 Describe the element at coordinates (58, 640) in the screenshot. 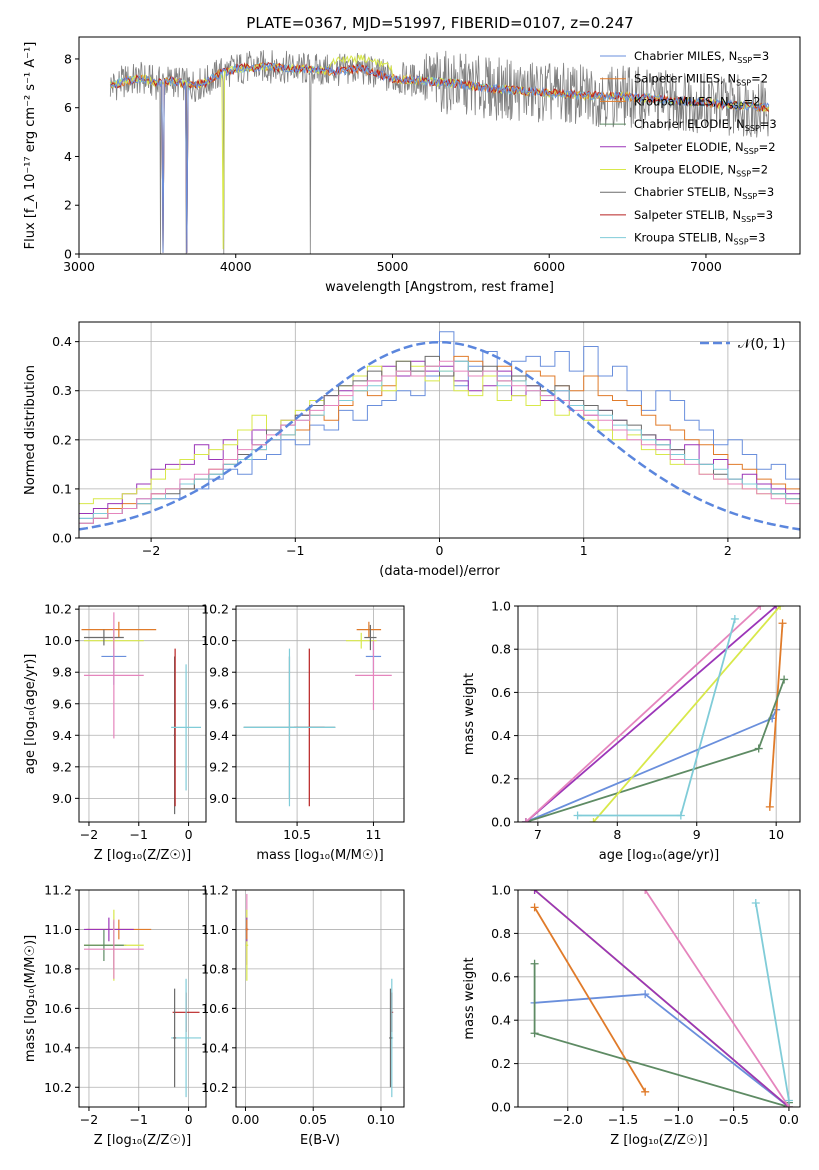

I see `z_age-ytick-label: 10.0` at that location.